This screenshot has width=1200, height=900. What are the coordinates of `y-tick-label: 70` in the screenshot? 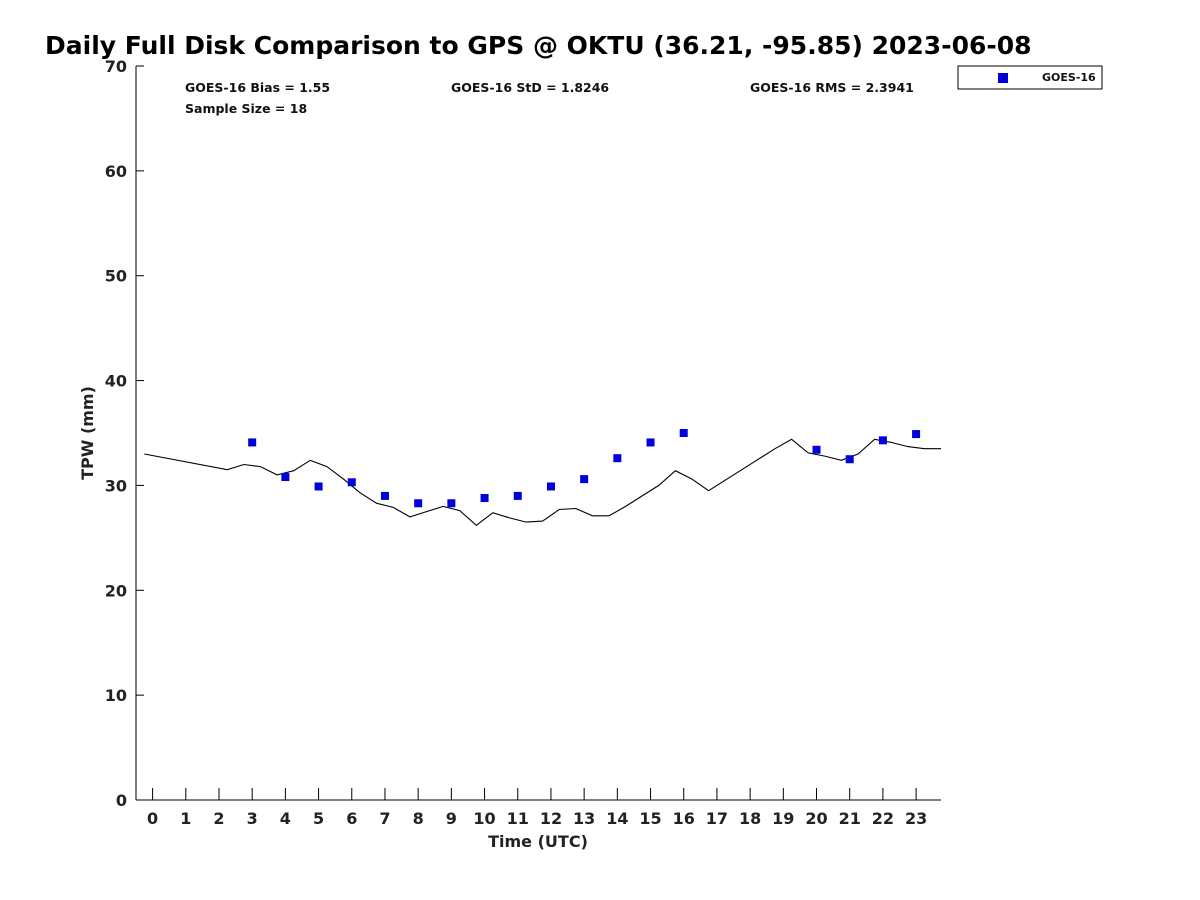 It's located at (116, 66).